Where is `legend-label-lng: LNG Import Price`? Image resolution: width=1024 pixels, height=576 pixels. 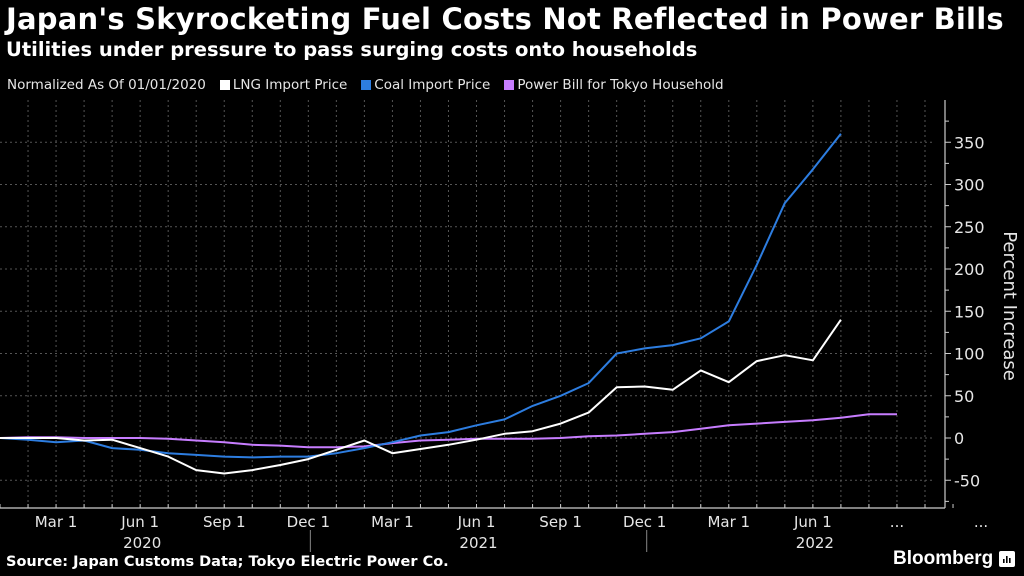
legend-label-lng: LNG Import Price is located at coordinates (290, 85).